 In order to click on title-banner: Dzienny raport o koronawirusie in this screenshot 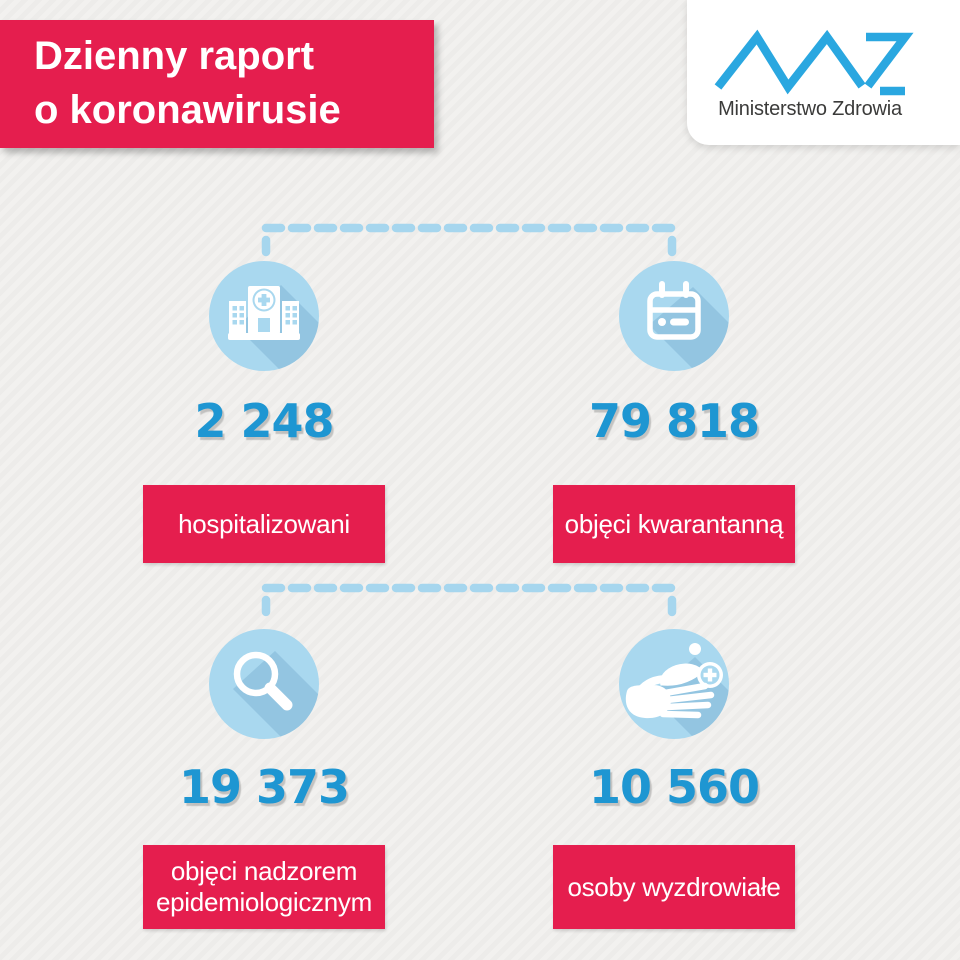, I will do `click(217, 84)`.